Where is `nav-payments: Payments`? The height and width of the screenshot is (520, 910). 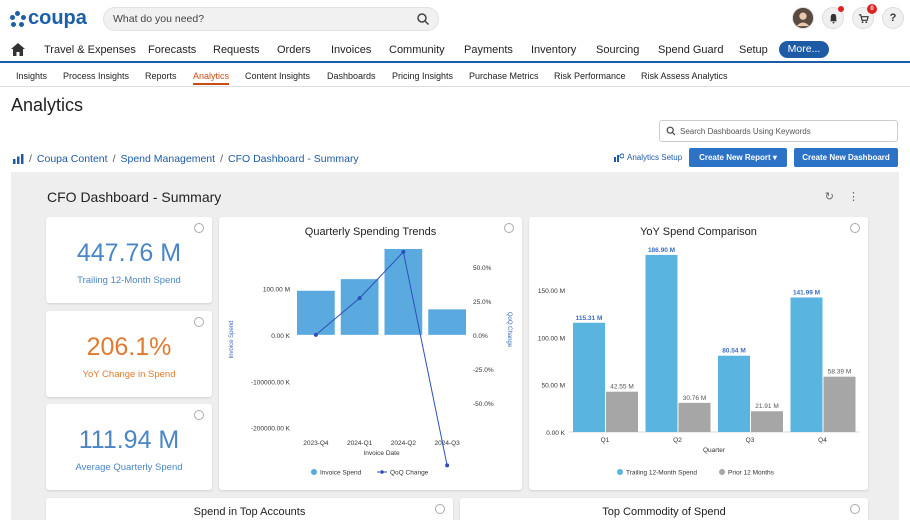
nav-payments: Payments is located at coordinates (488, 50).